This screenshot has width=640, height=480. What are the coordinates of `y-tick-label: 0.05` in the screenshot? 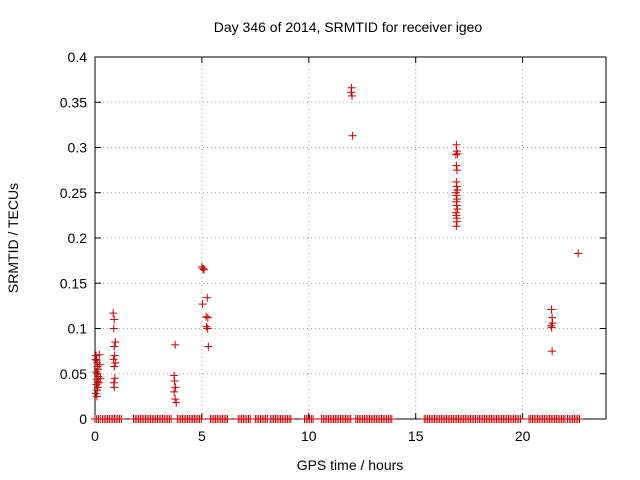 It's located at (73, 374).